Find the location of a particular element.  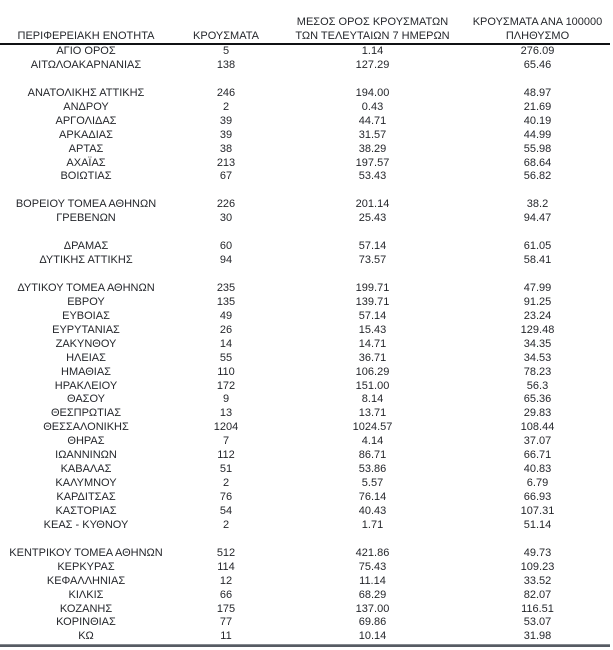

table-row: ΕΒΡΟΥ 135 139.71 91.25 is located at coordinates (305, 303).